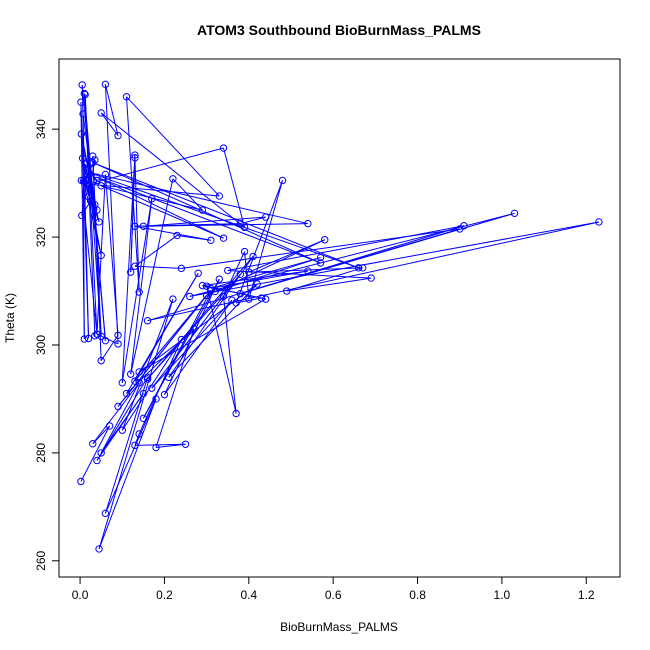 Image resolution: width=650 pixels, height=650 pixels. I want to click on x-axis-label: BioBurnMass_PALMS, so click(339, 627).